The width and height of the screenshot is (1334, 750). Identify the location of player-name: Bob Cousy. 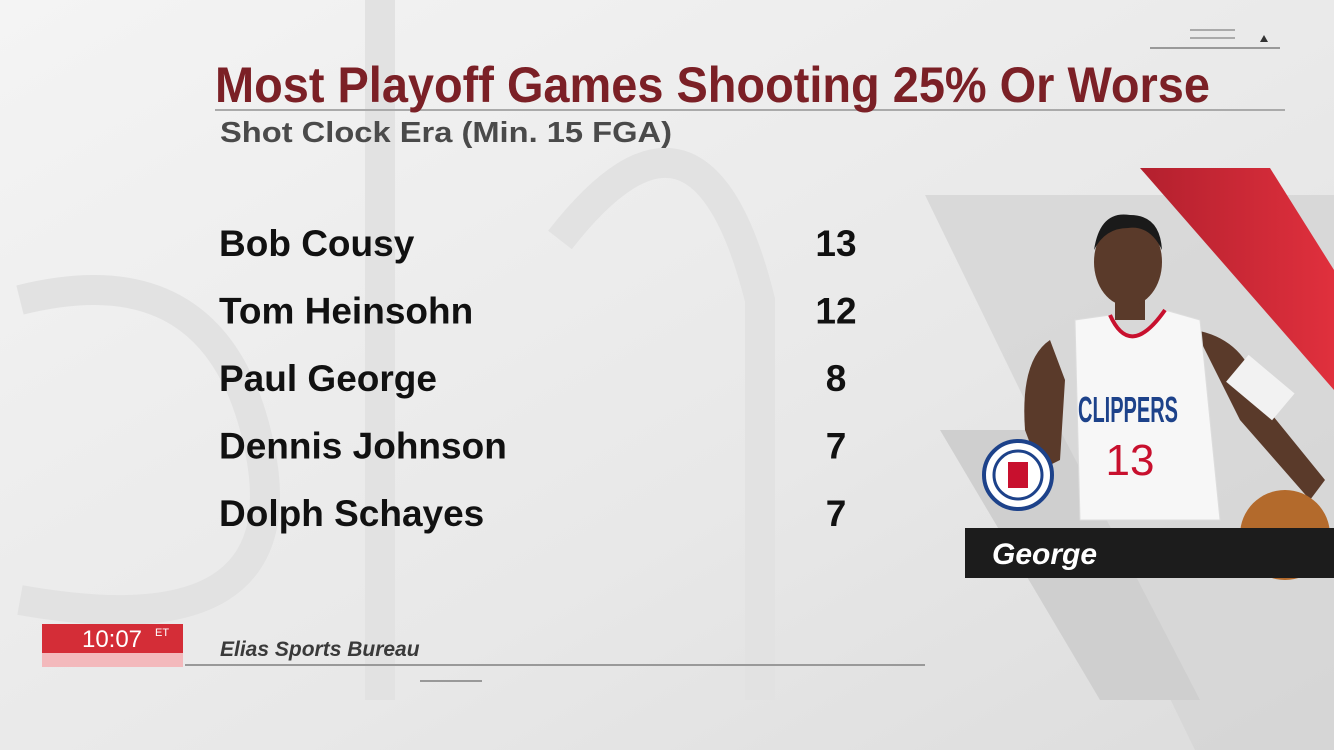
(317, 243).